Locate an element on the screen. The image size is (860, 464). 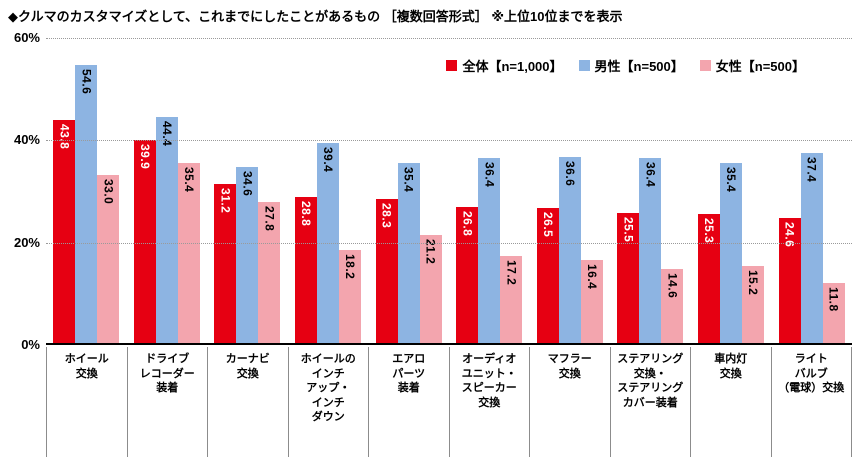
category-label-line: 装着 is located at coordinates (408, 388).